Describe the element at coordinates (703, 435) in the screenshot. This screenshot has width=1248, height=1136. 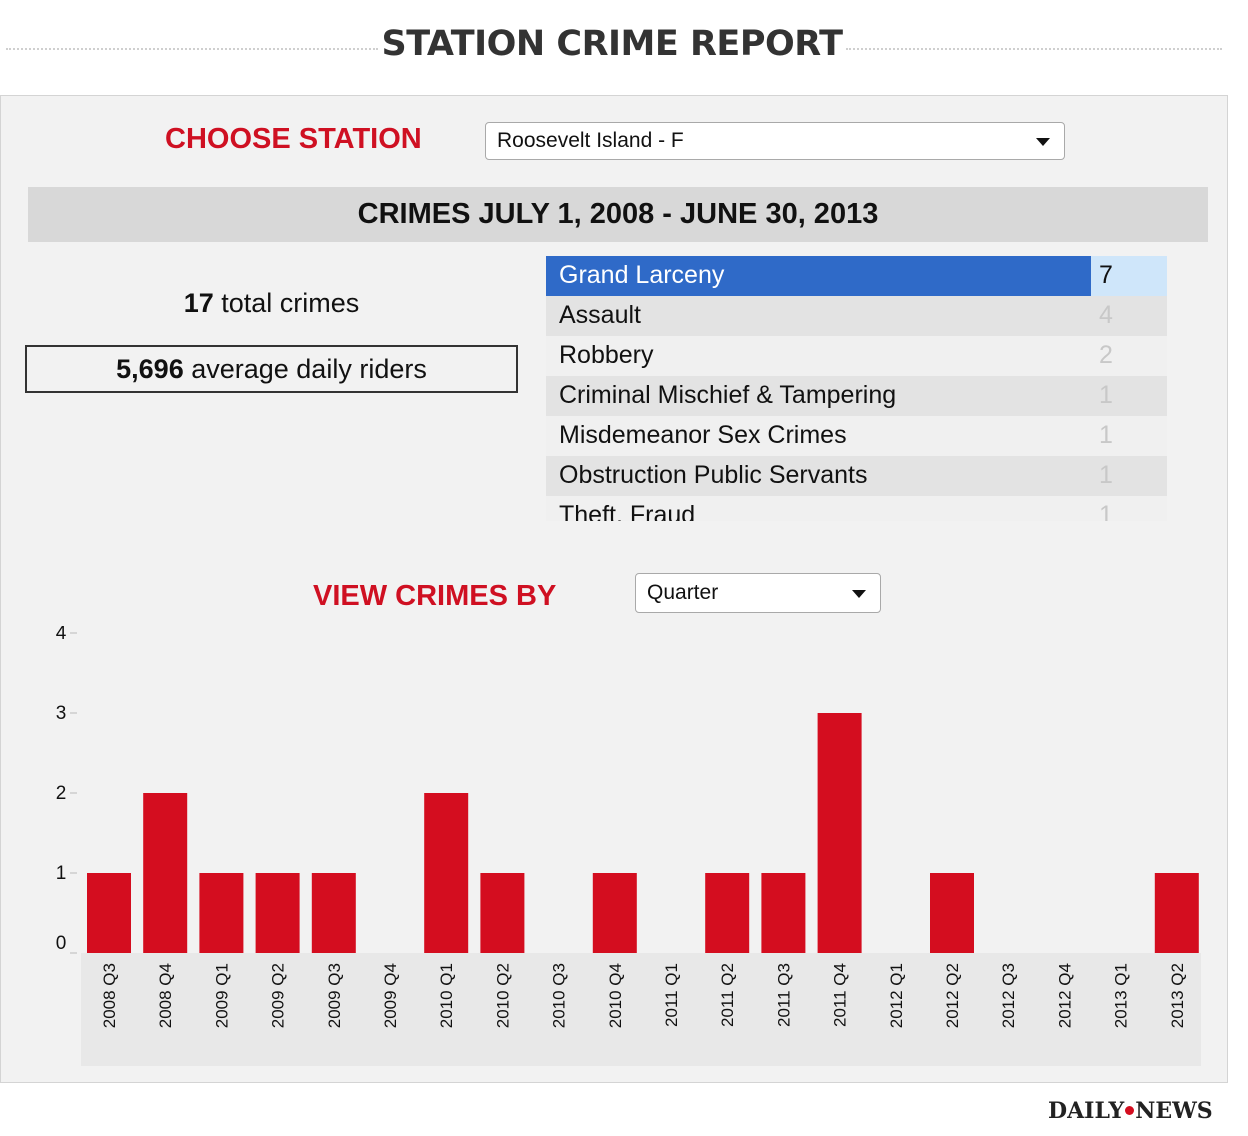
I see `crime-name: Misdemeanor Sex Crimes` at that location.